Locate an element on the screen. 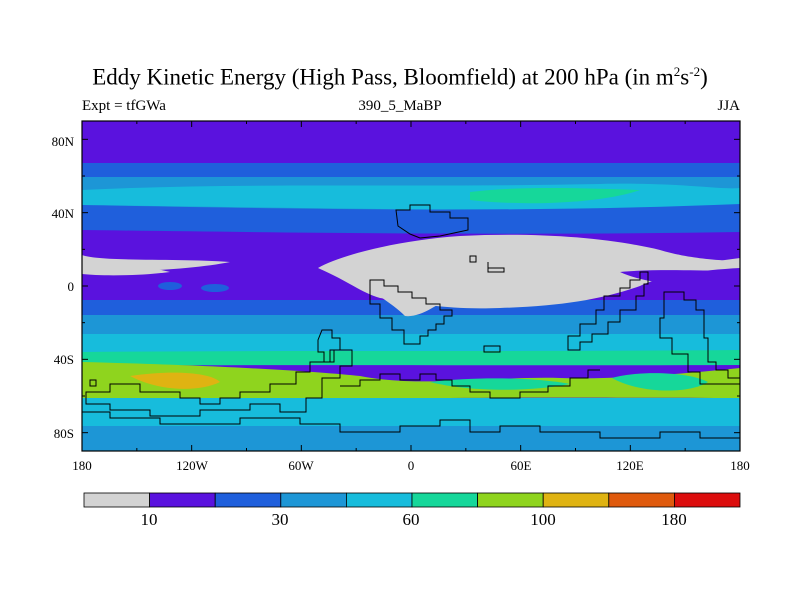 The image size is (800, 600). lon-label-120e: 120E is located at coordinates (630, 465).